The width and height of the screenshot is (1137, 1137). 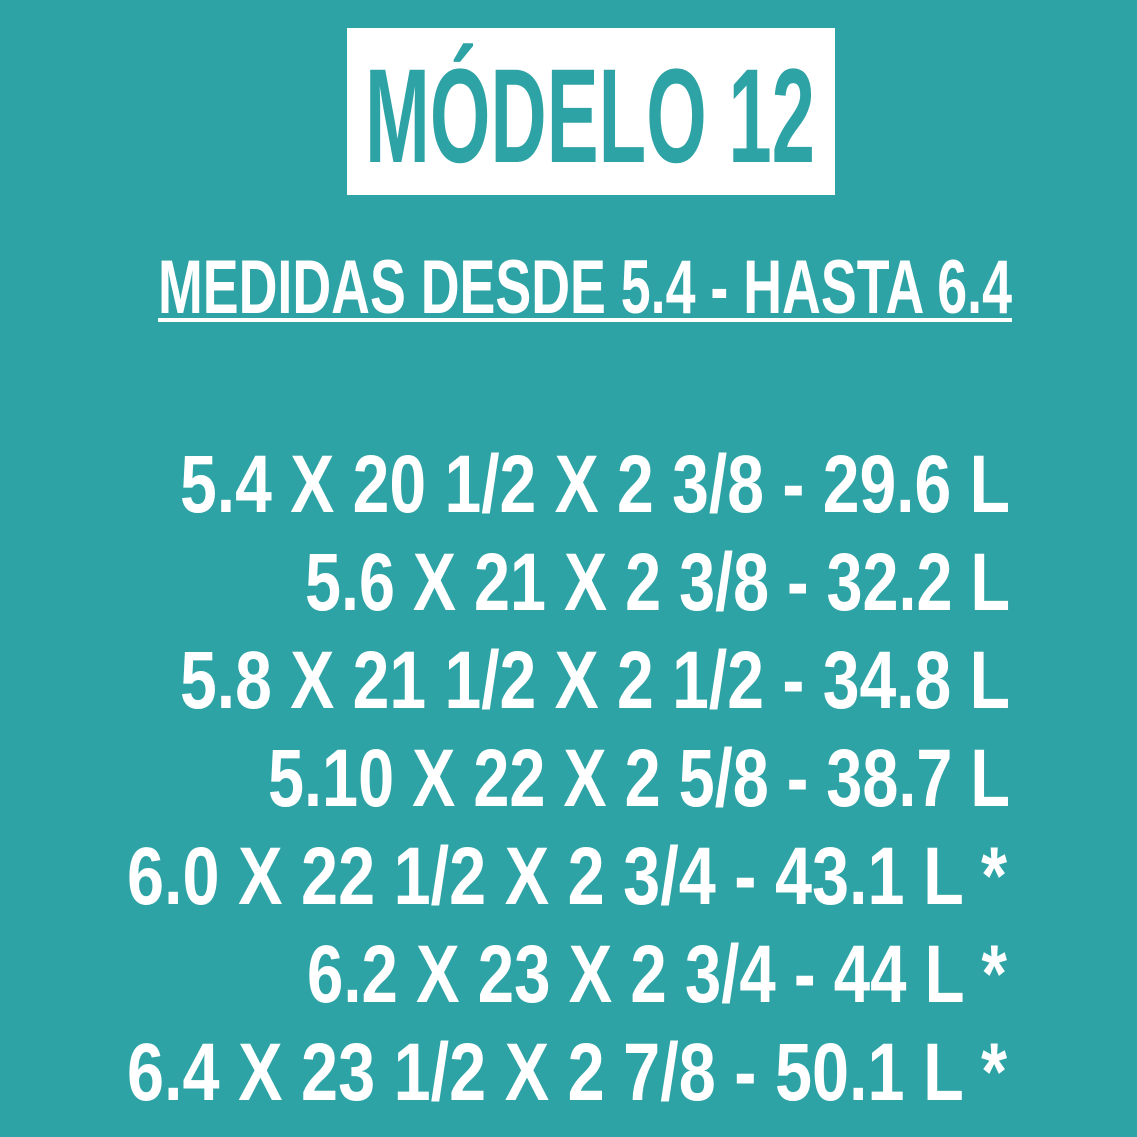 I want to click on title: MÓDELO 12, so click(x=590, y=116).